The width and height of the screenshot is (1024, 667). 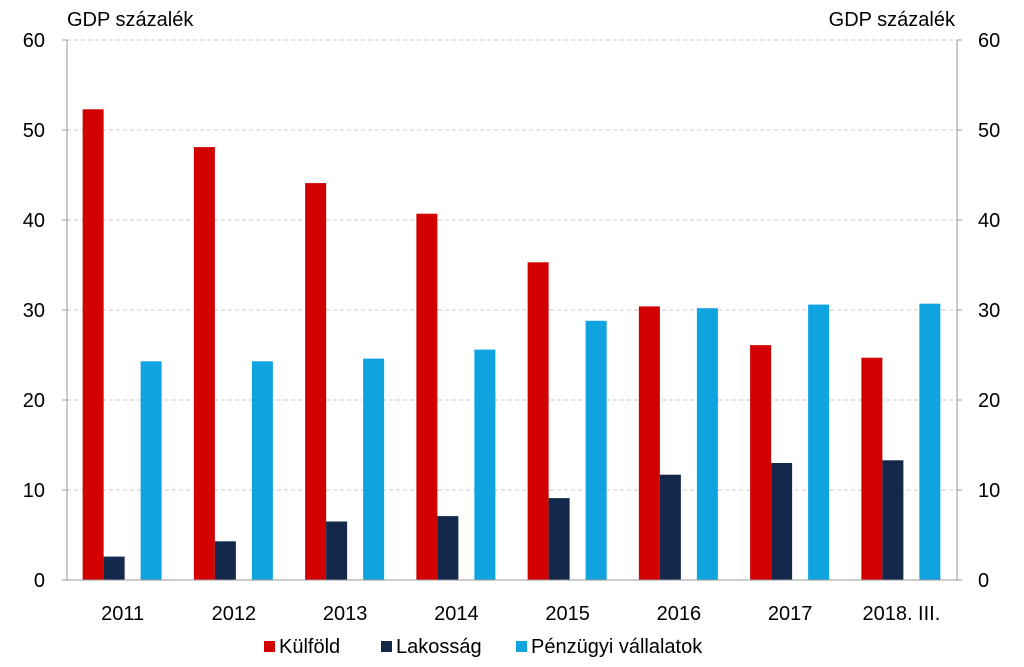 What do you see at coordinates (34, 221) in the screenshot?
I see `y-tick-label-left: 40` at bounding box center [34, 221].